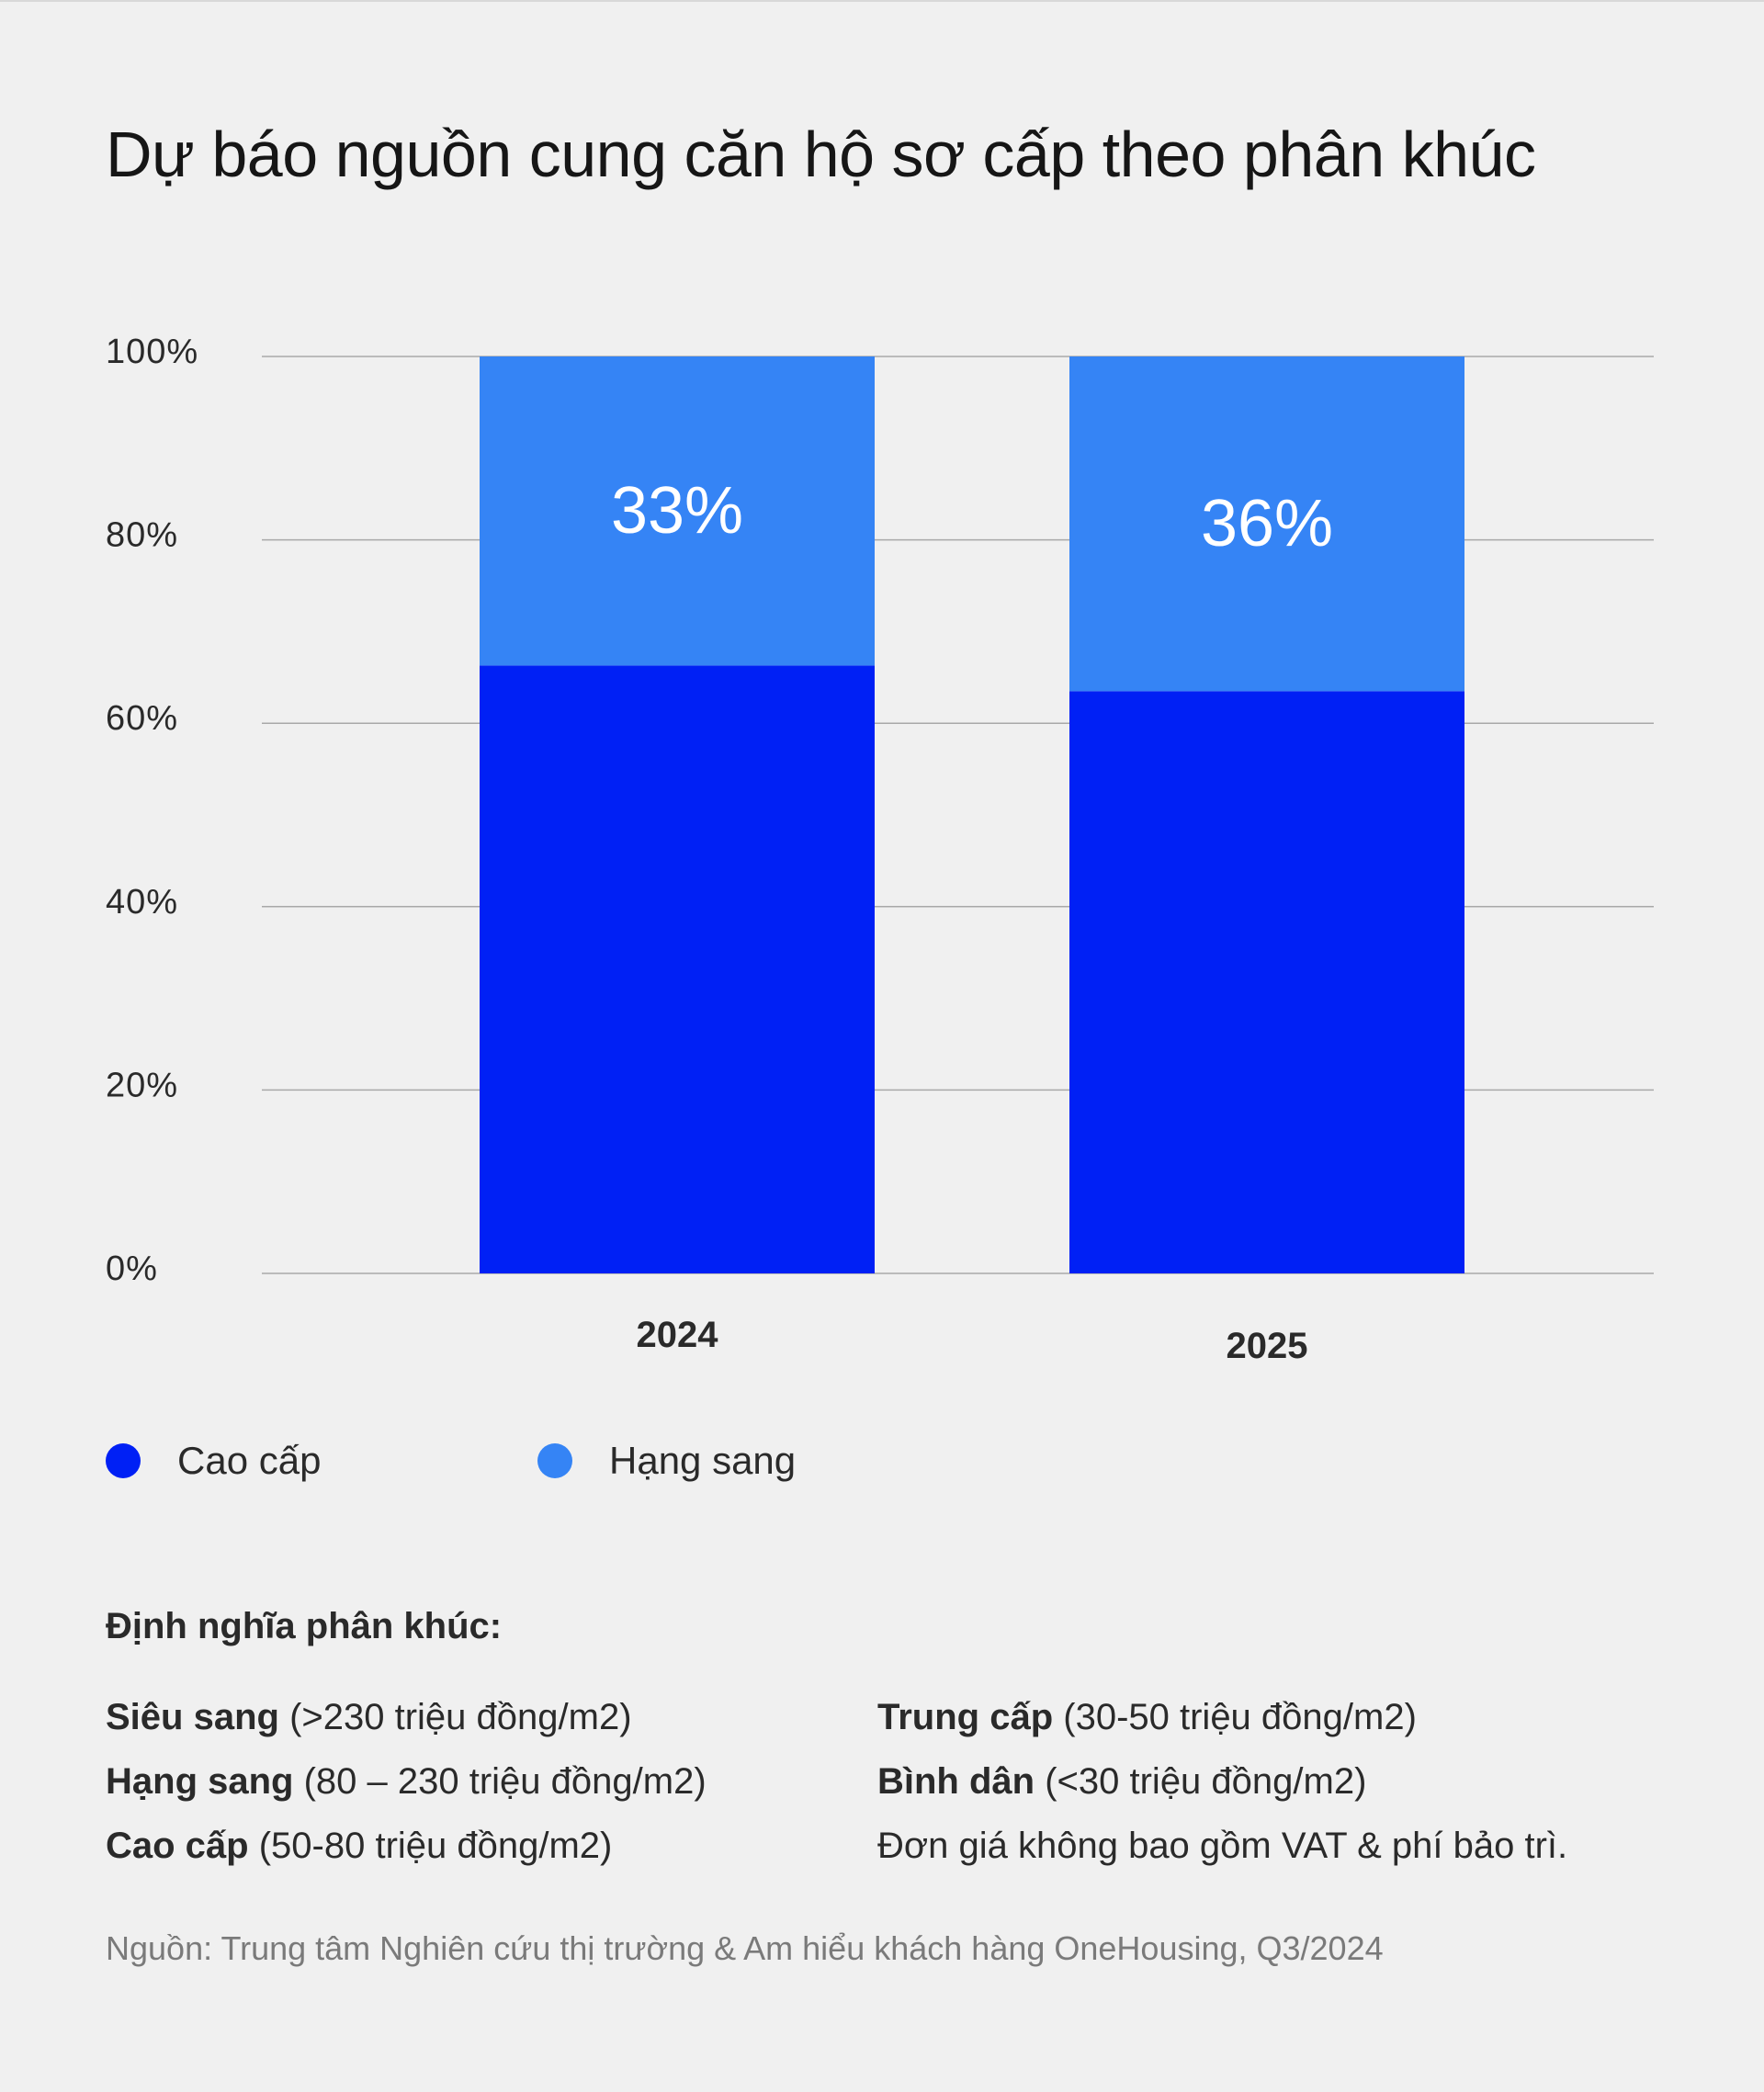 The height and width of the screenshot is (2092, 1764). I want to click on definition-note: Đơn giá không bao gồm VAT & phí bảo trì., so click(1222, 1851).